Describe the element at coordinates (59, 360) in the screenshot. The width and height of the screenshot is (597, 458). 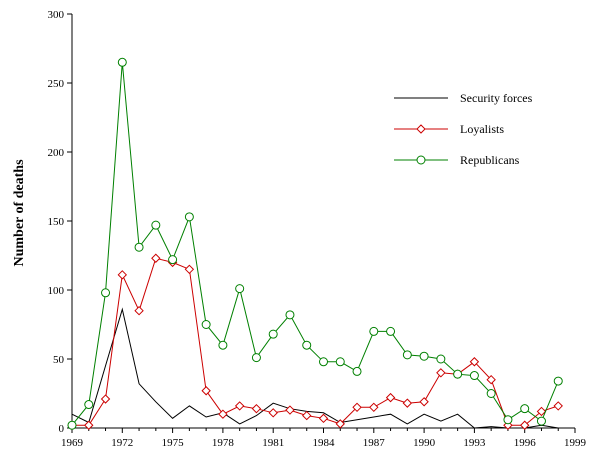
I see `y-tick-label: 50` at that location.